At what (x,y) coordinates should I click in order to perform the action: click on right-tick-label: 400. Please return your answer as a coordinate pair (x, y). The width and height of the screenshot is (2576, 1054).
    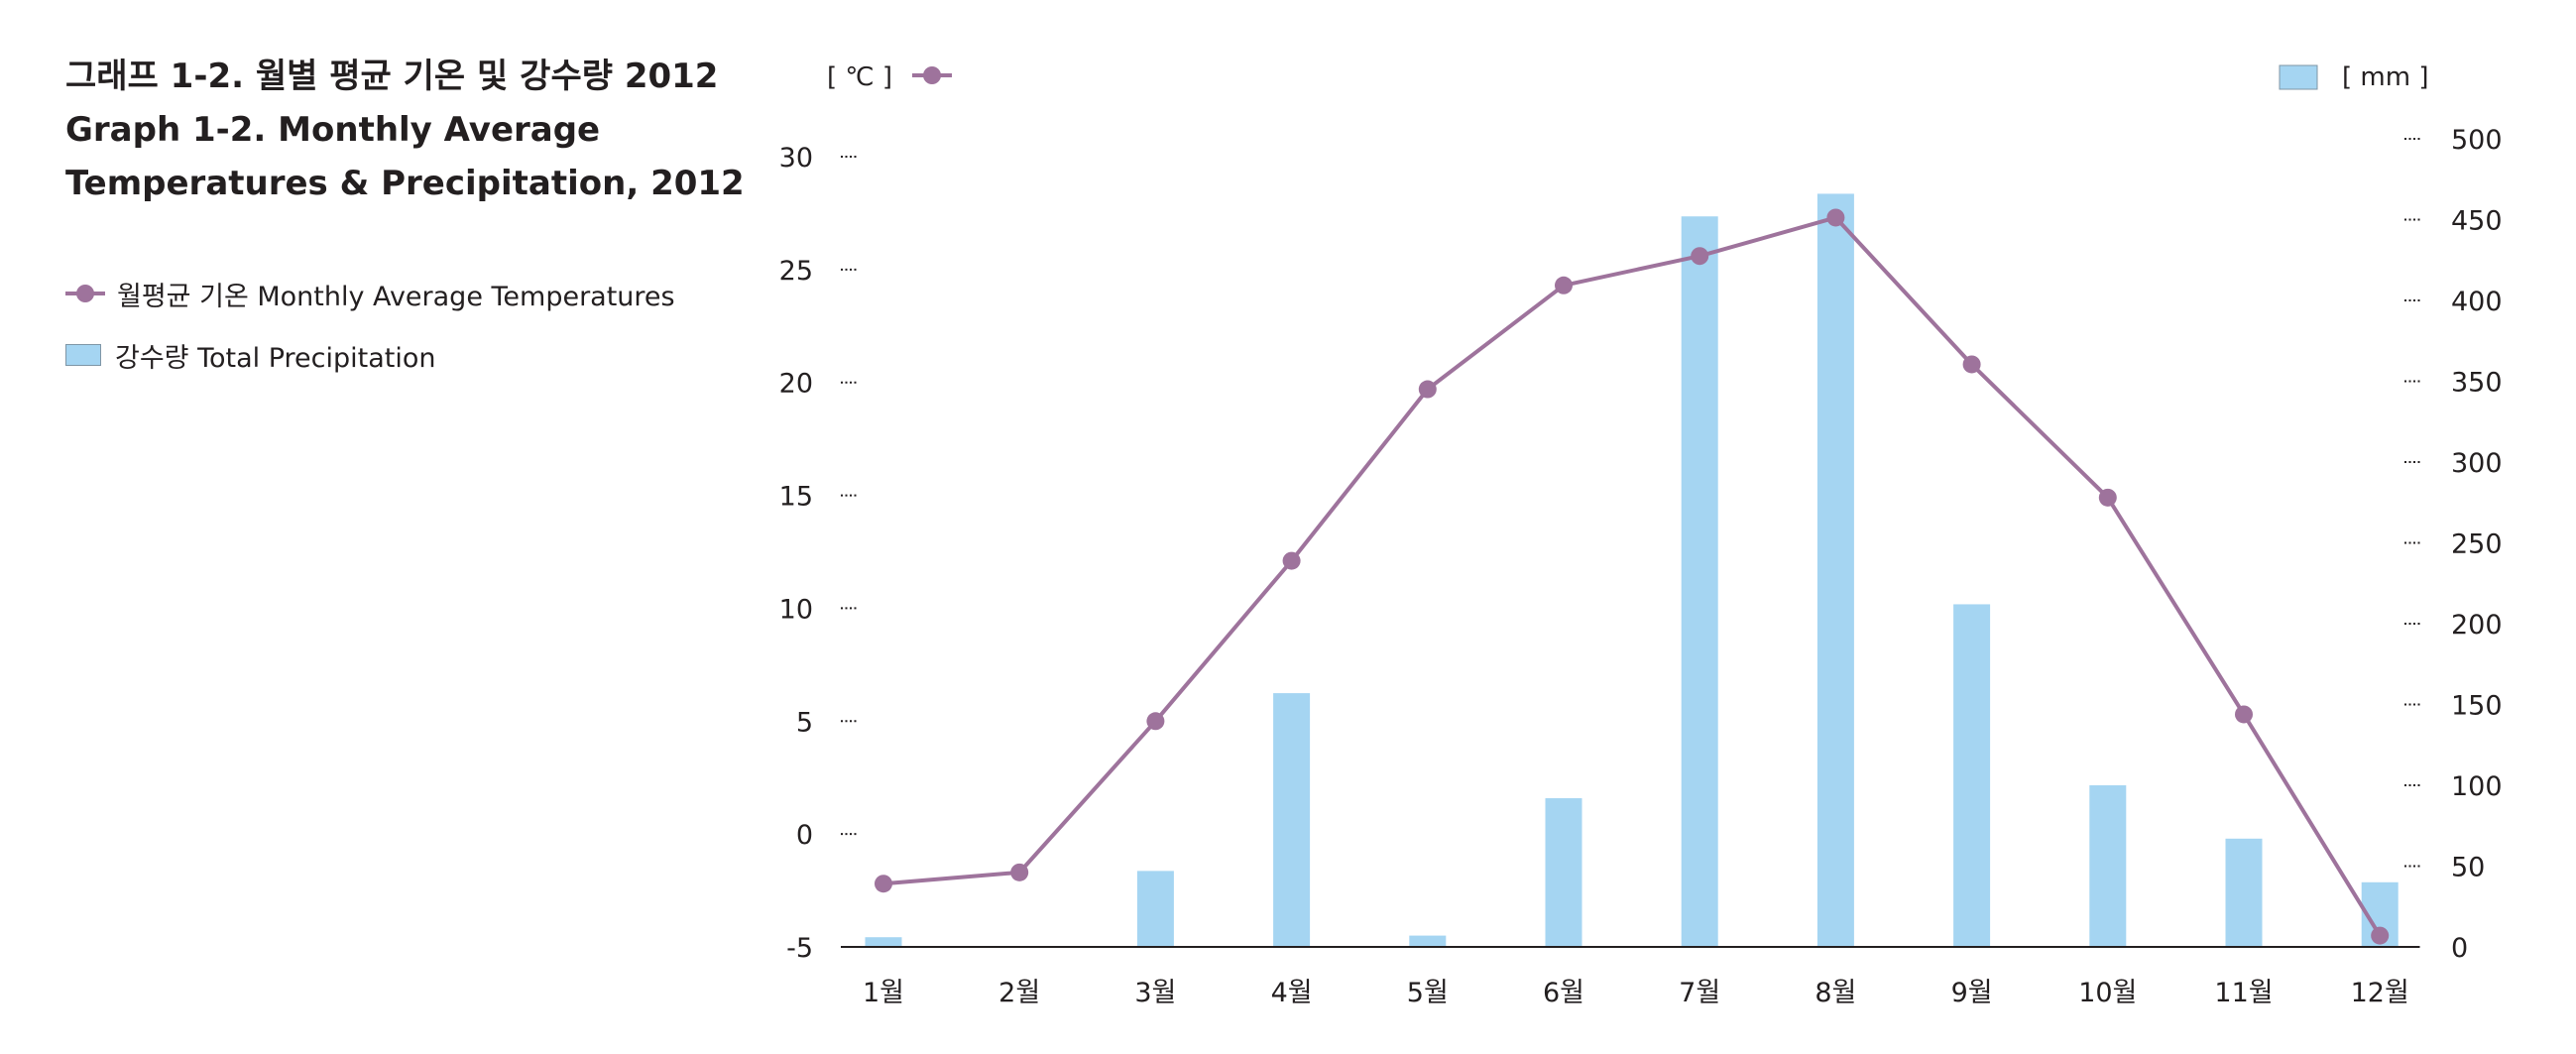
    Looking at the image, I should click on (2477, 302).